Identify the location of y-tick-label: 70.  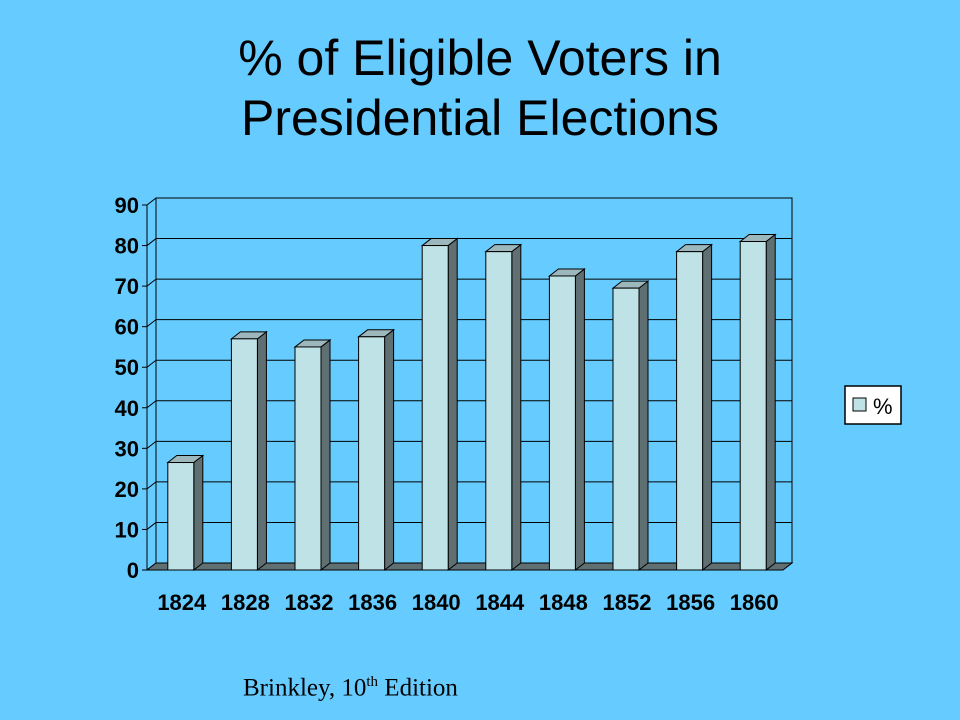
(127, 286).